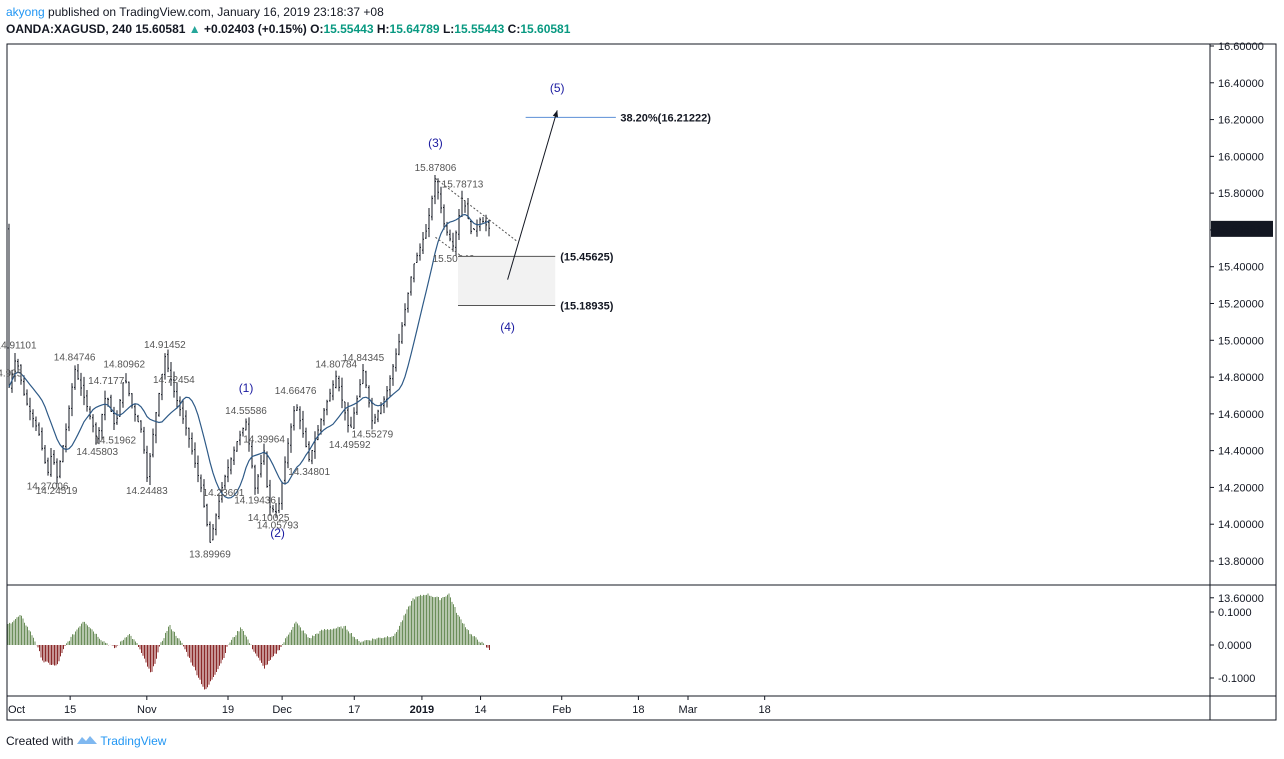 This screenshot has height=759, width=1284. I want to click on price-label: 14.34801, so click(309, 472).